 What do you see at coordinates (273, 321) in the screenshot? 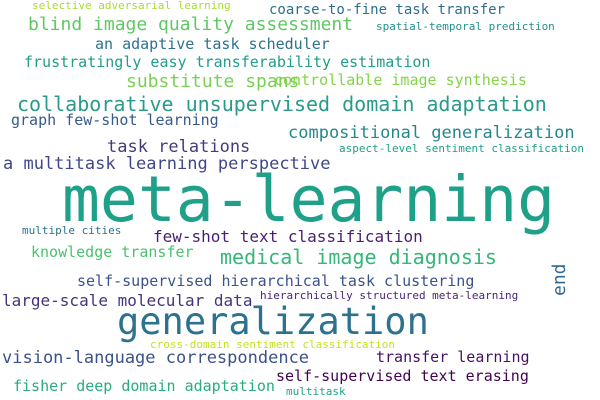
I see `word-generalization: generalization` at bounding box center [273, 321].